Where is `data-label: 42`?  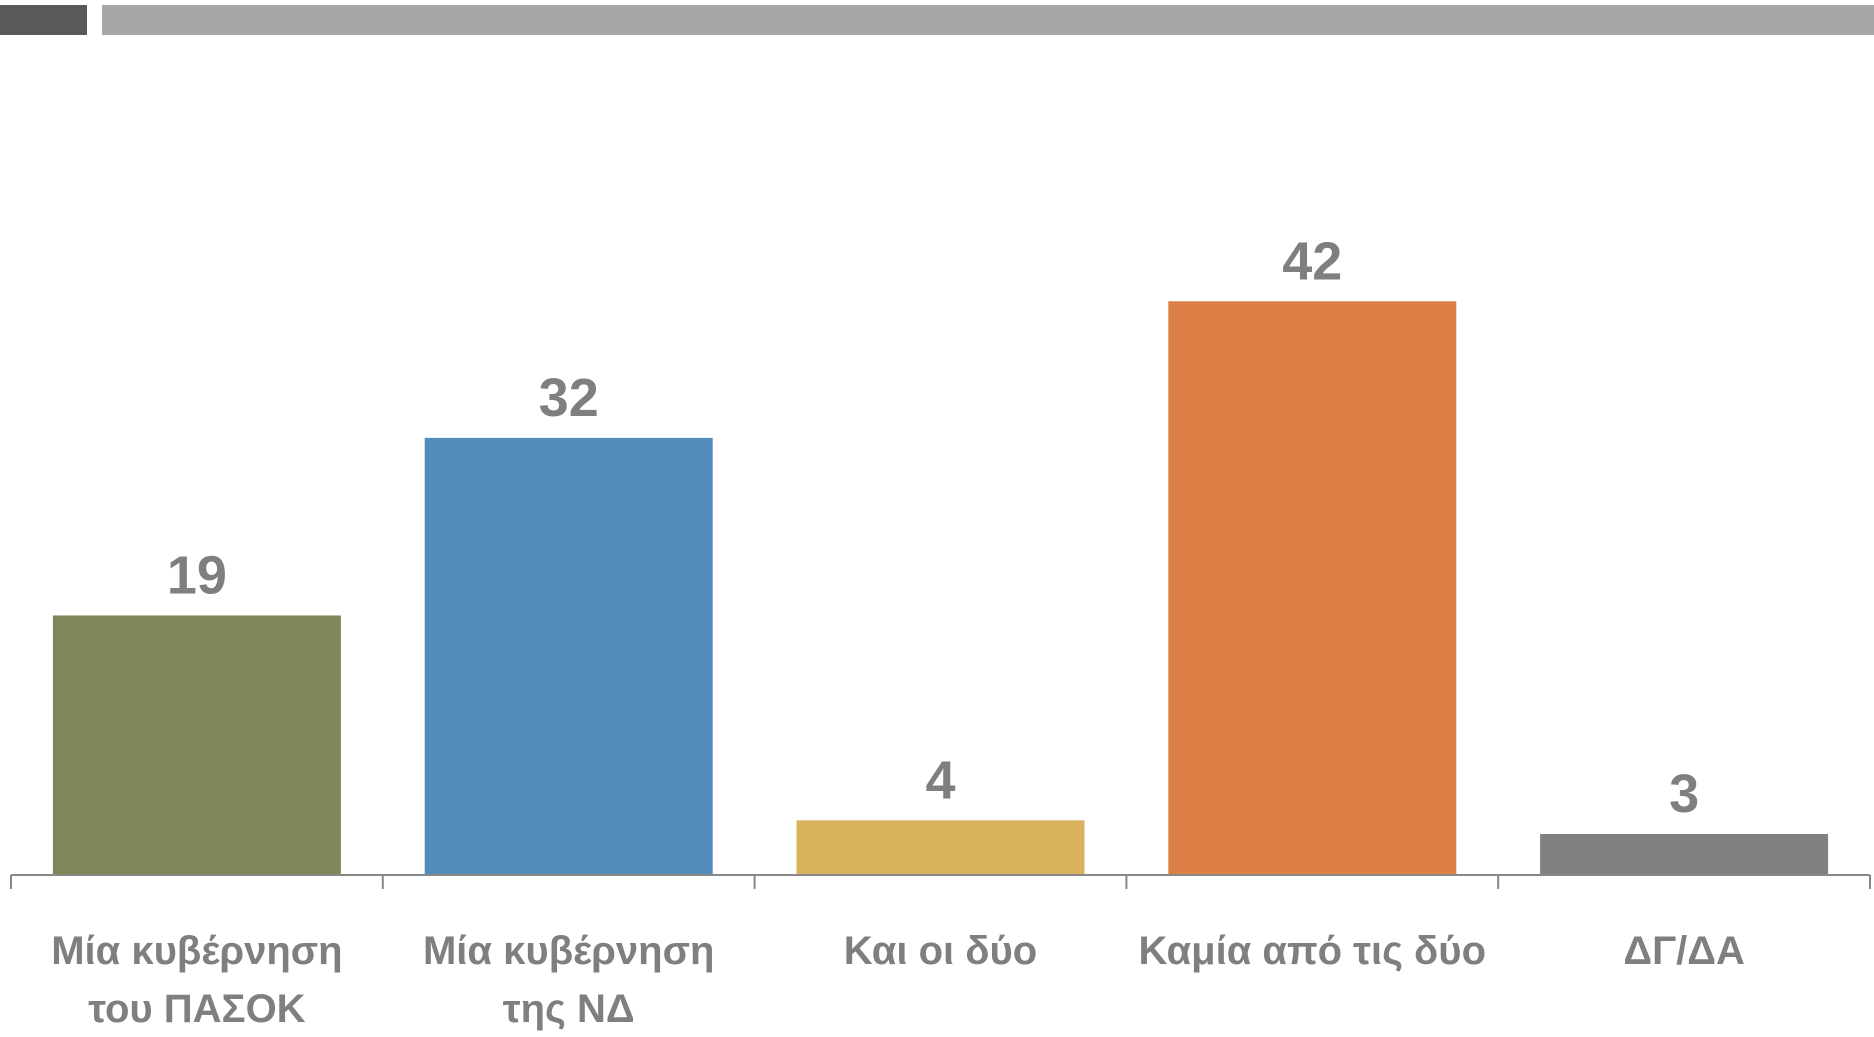 data-label: 42 is located at coordinates (1312, 261).